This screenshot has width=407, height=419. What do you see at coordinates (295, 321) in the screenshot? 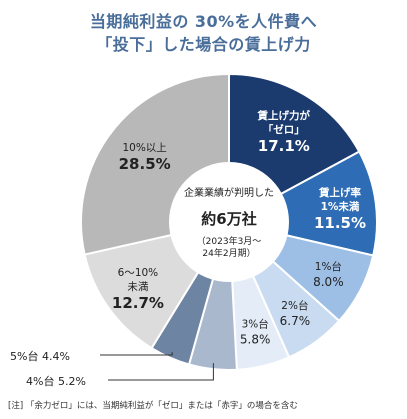
I see `slice-value-3: 6.7%` at bounding box center [295, 321].